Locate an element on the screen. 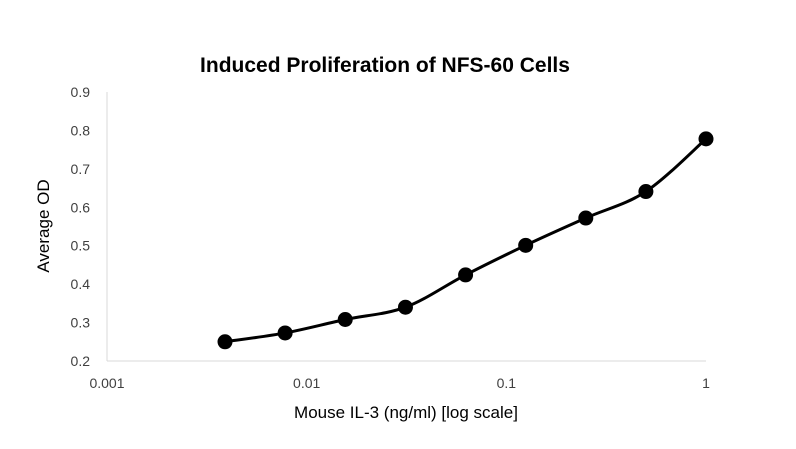 Image resolution: width=796 pixels, height=449 pixels. x-tick-label: 0.01 is located at coordinates (306, 383).